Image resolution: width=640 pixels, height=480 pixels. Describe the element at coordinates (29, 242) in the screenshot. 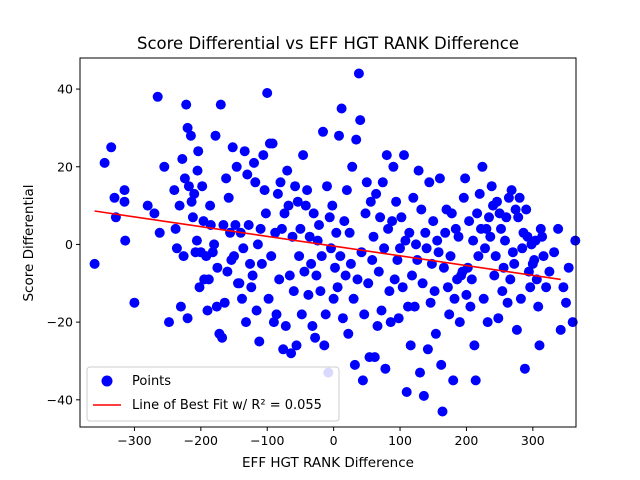

I see `y-axis-label: Score Differential` at that location.